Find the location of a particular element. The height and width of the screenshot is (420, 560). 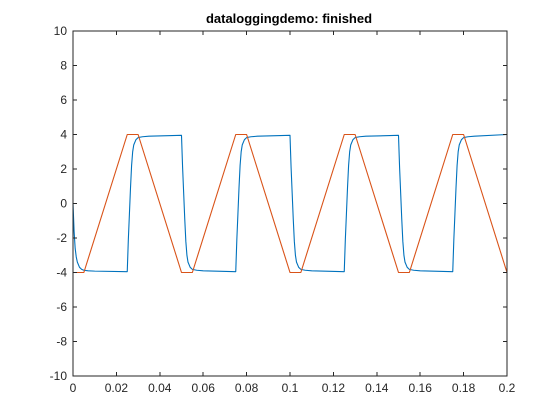

chart-title: dataloggingdemo: finished is located at coordinates (289, 18).